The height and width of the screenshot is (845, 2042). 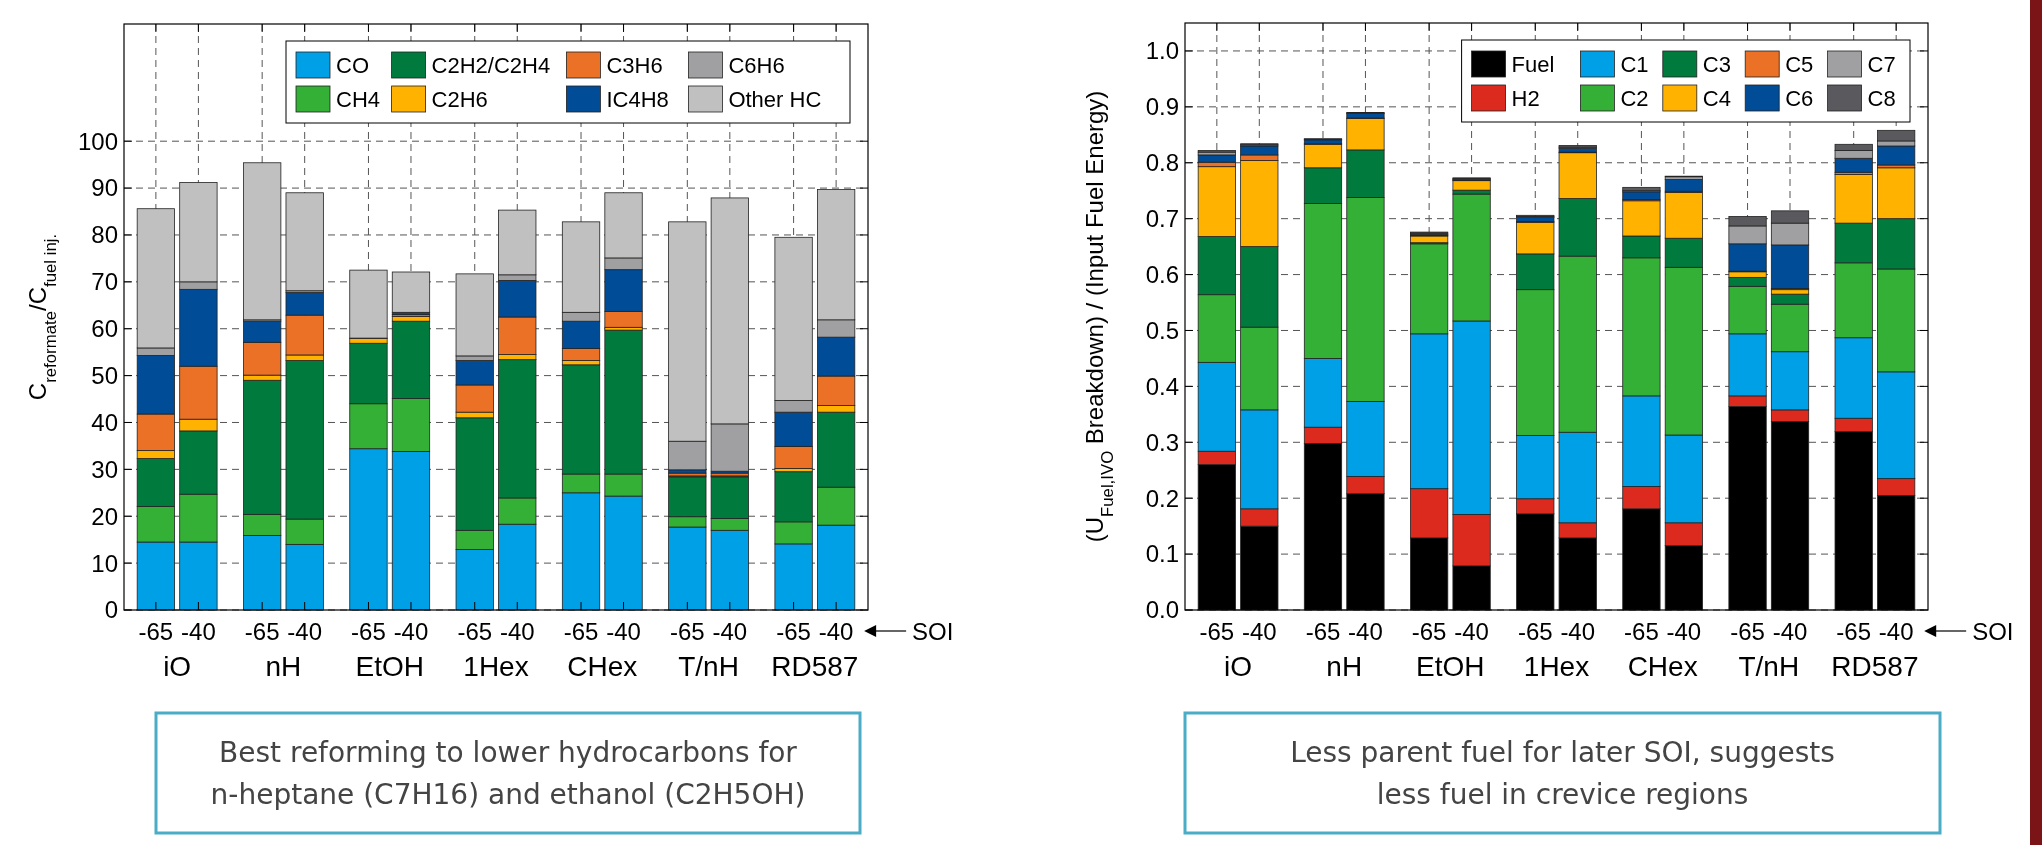 I want to click on legend-label: C1, so click(x=1634, y=64).